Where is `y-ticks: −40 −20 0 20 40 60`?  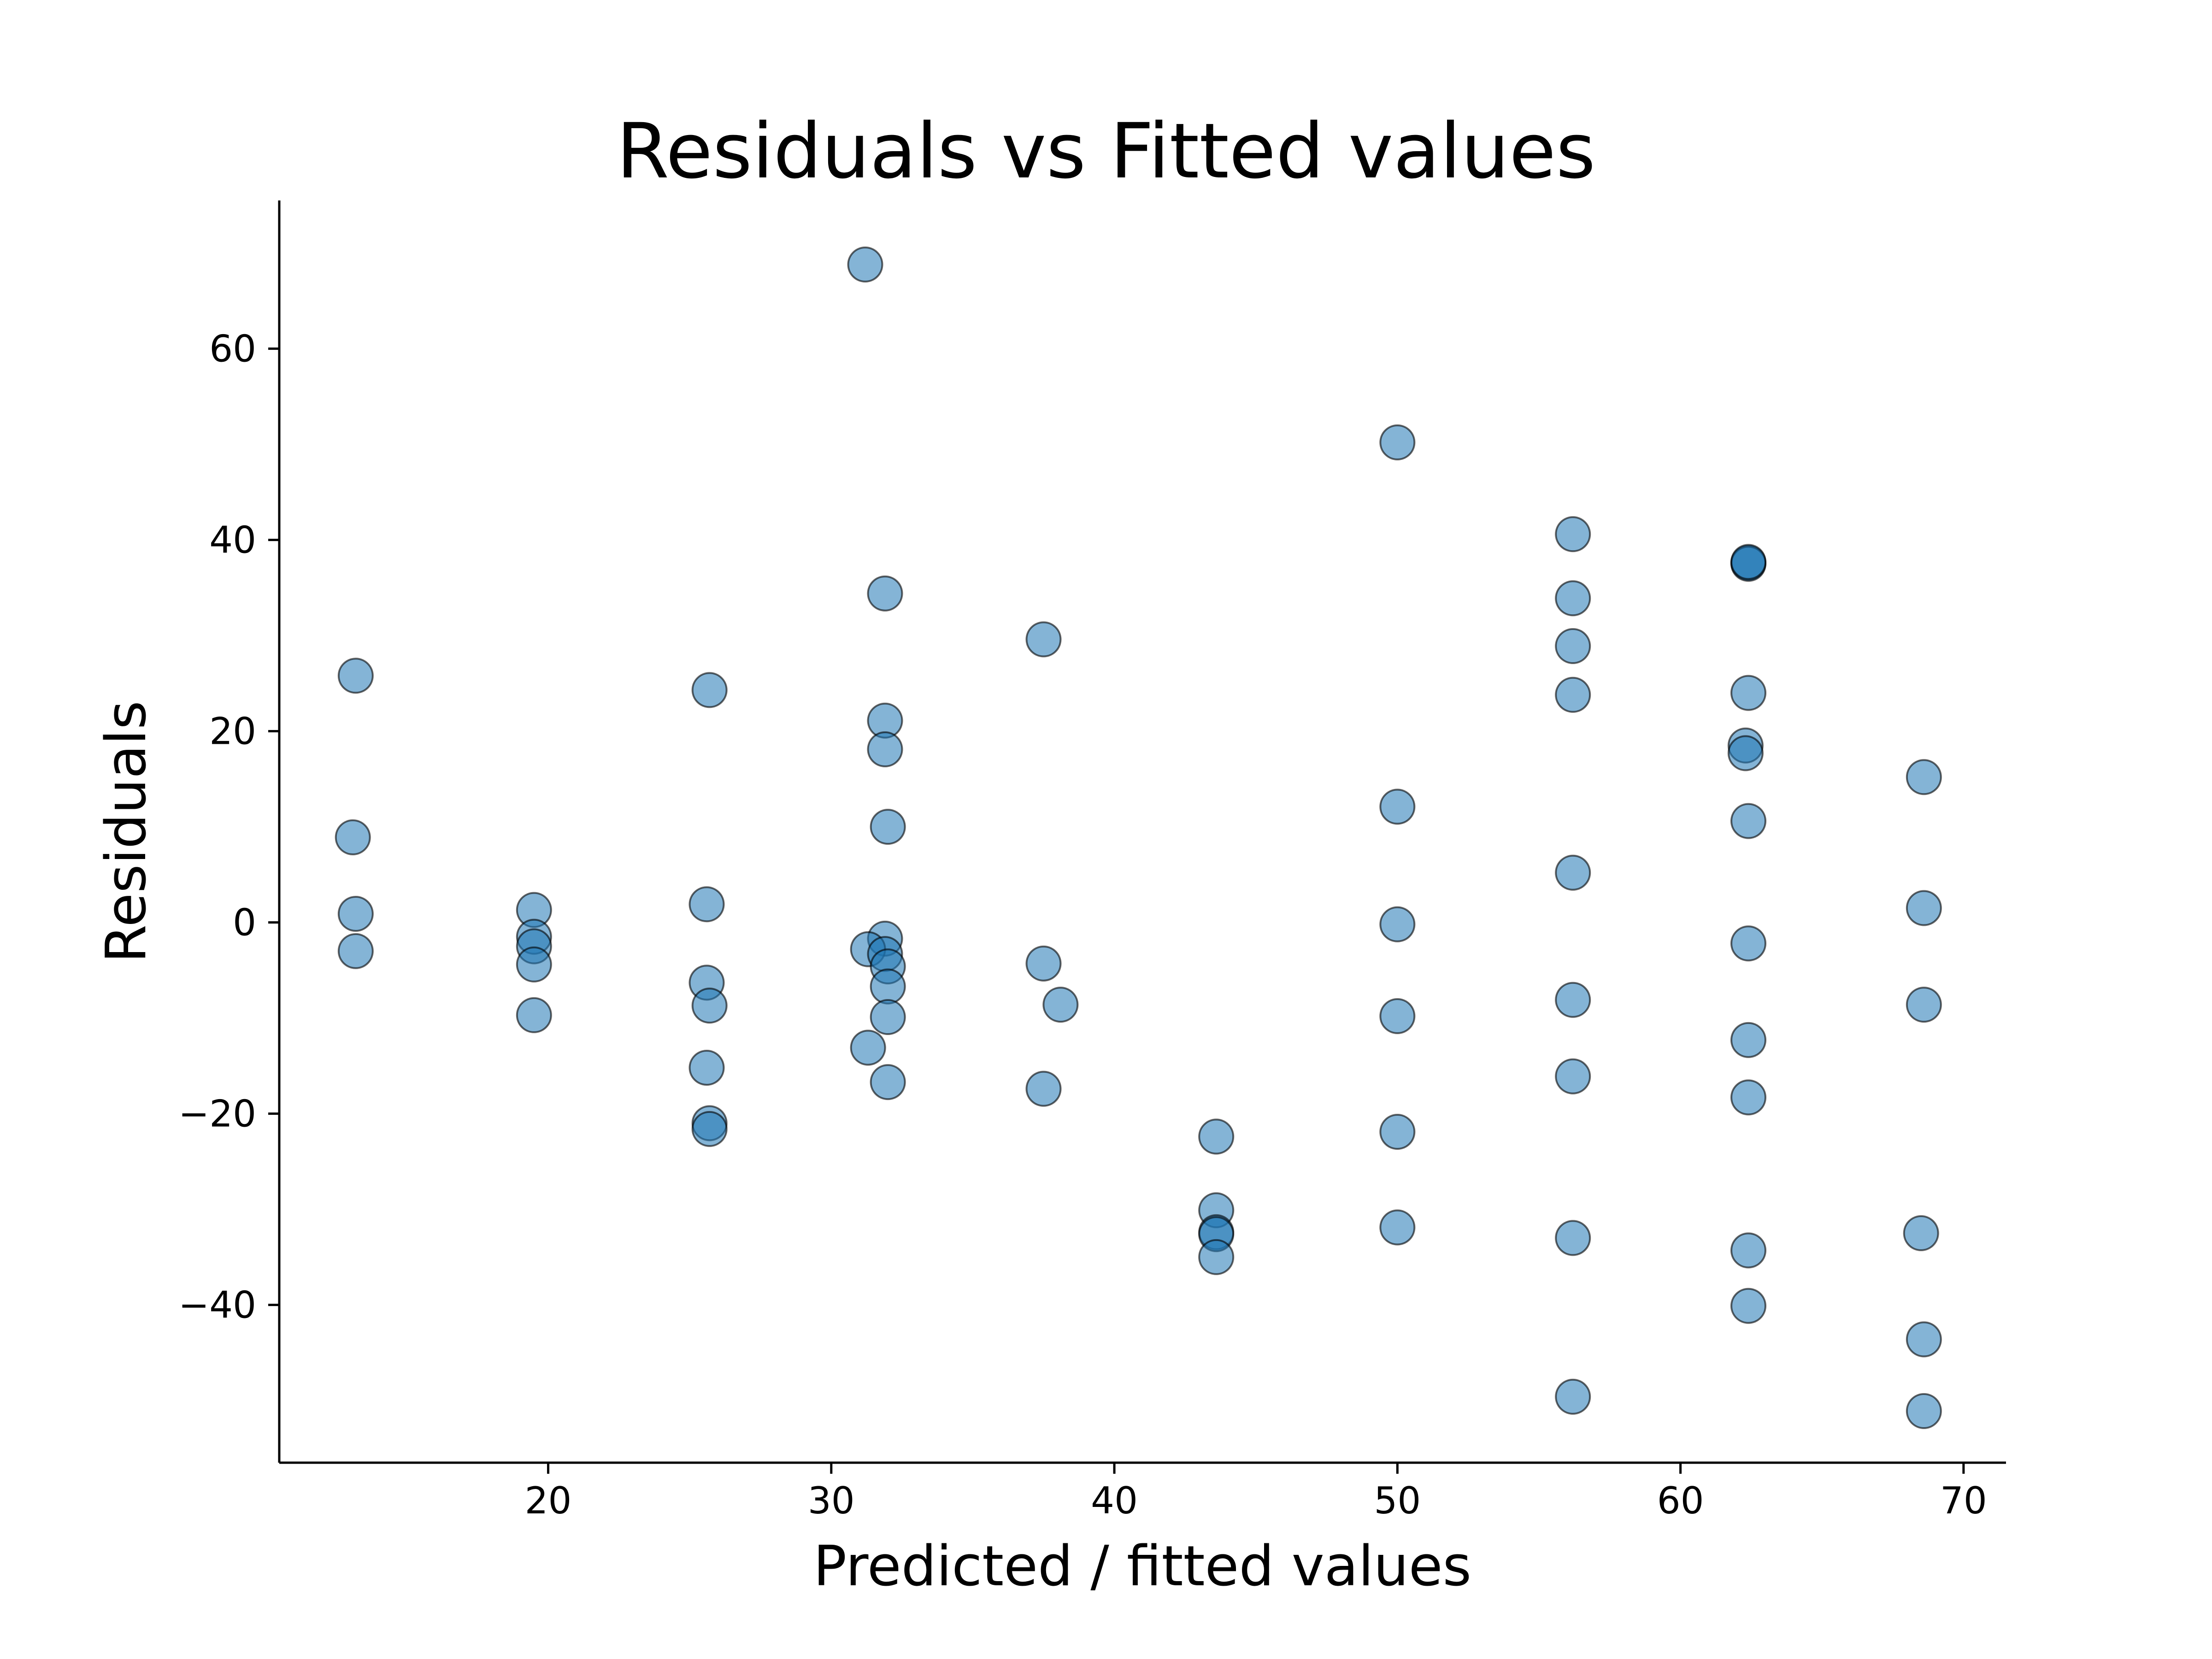
y-ticks: −40 −20 0 20 40 60 is located at coordinates (228, 827).